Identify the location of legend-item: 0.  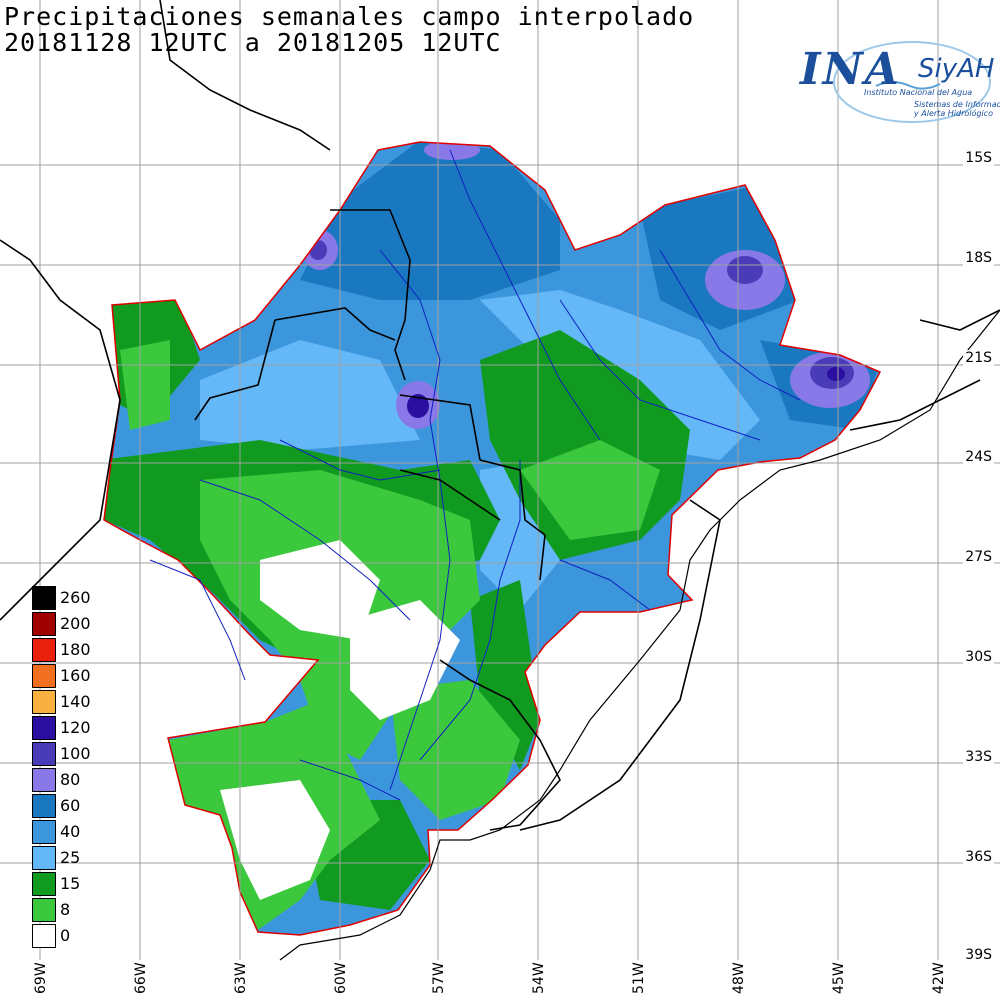
(92, 937).